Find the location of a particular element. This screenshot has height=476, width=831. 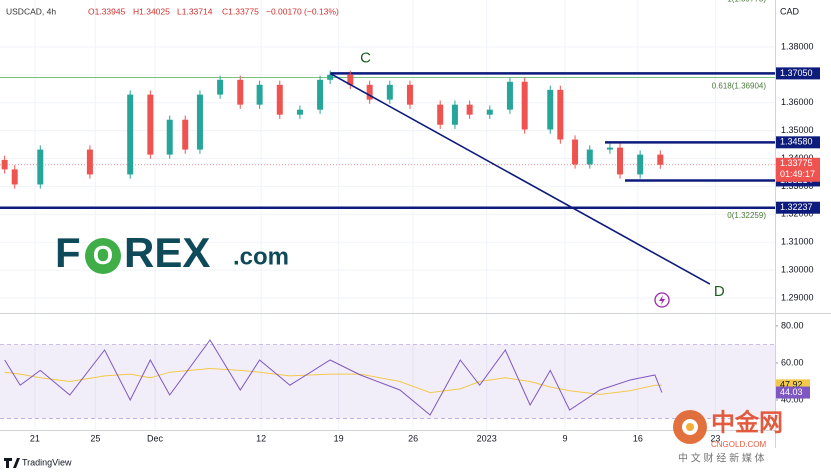

level-label: 1.32237 is located at coordinates (796, 207).